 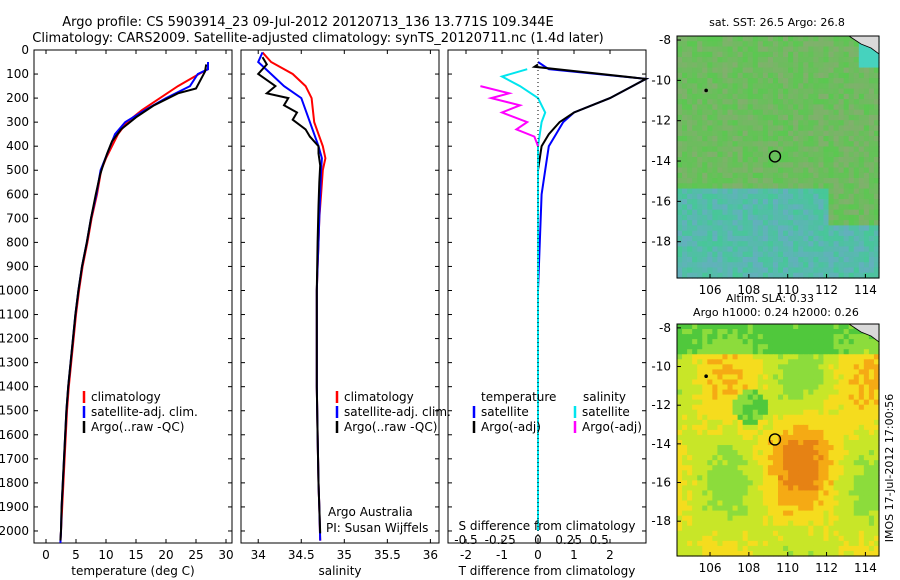 What do you see at coordinates (14, 411) in the screenshot?
I see `y-tick-label: 1500` at bounding box center [14, 411].